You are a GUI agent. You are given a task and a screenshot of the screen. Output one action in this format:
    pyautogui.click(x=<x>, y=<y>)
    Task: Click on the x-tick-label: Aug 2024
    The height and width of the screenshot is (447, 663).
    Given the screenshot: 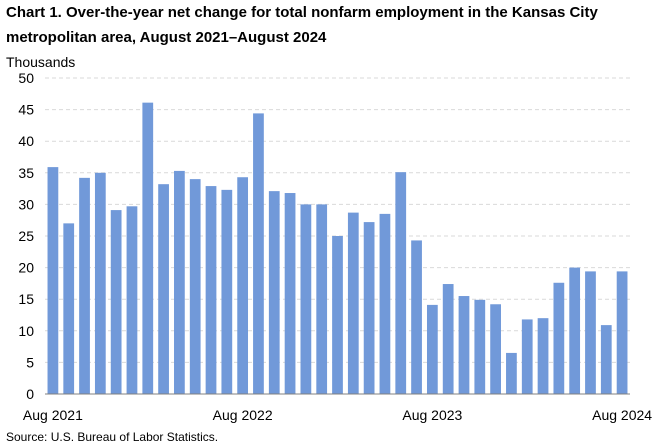 What is the action you would take?
    pyautogui.click(x=622, y=415)
    